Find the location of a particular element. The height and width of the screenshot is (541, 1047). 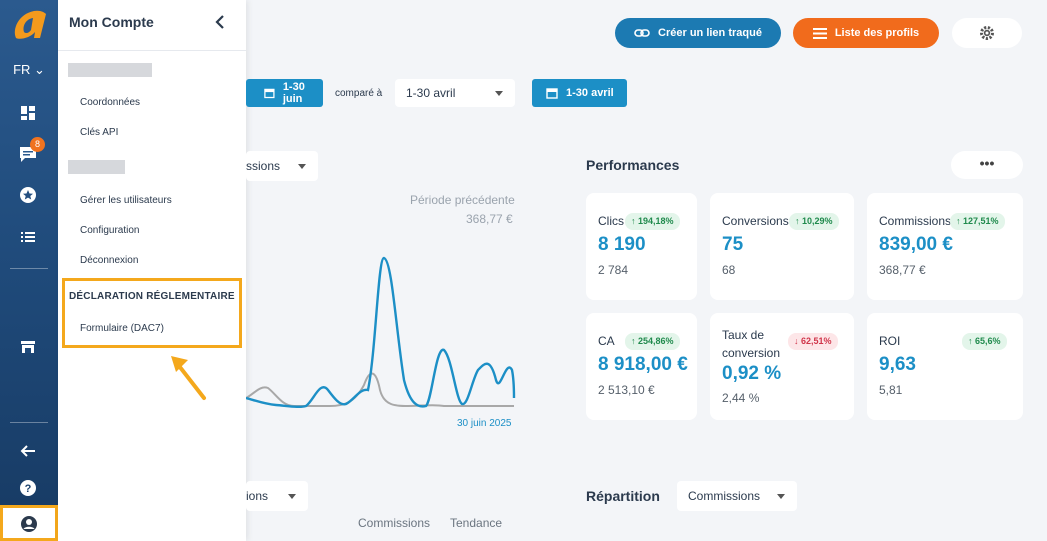

period-label: 1-30 juin is located at coordinates (293, 93).